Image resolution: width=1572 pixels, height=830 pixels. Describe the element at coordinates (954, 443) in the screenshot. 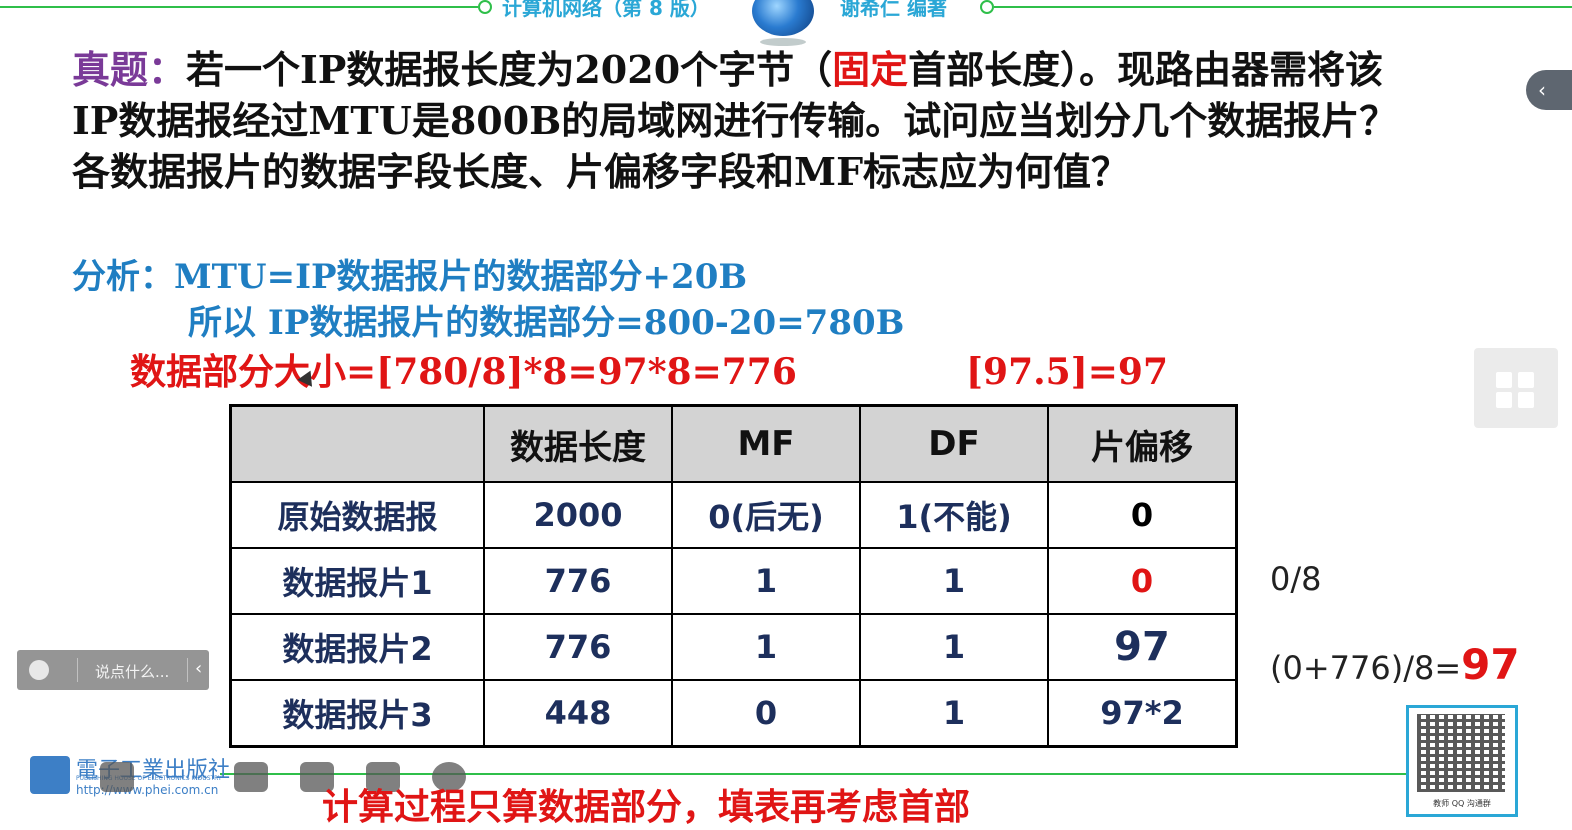

I see `table-header-cell: DF` at that location.